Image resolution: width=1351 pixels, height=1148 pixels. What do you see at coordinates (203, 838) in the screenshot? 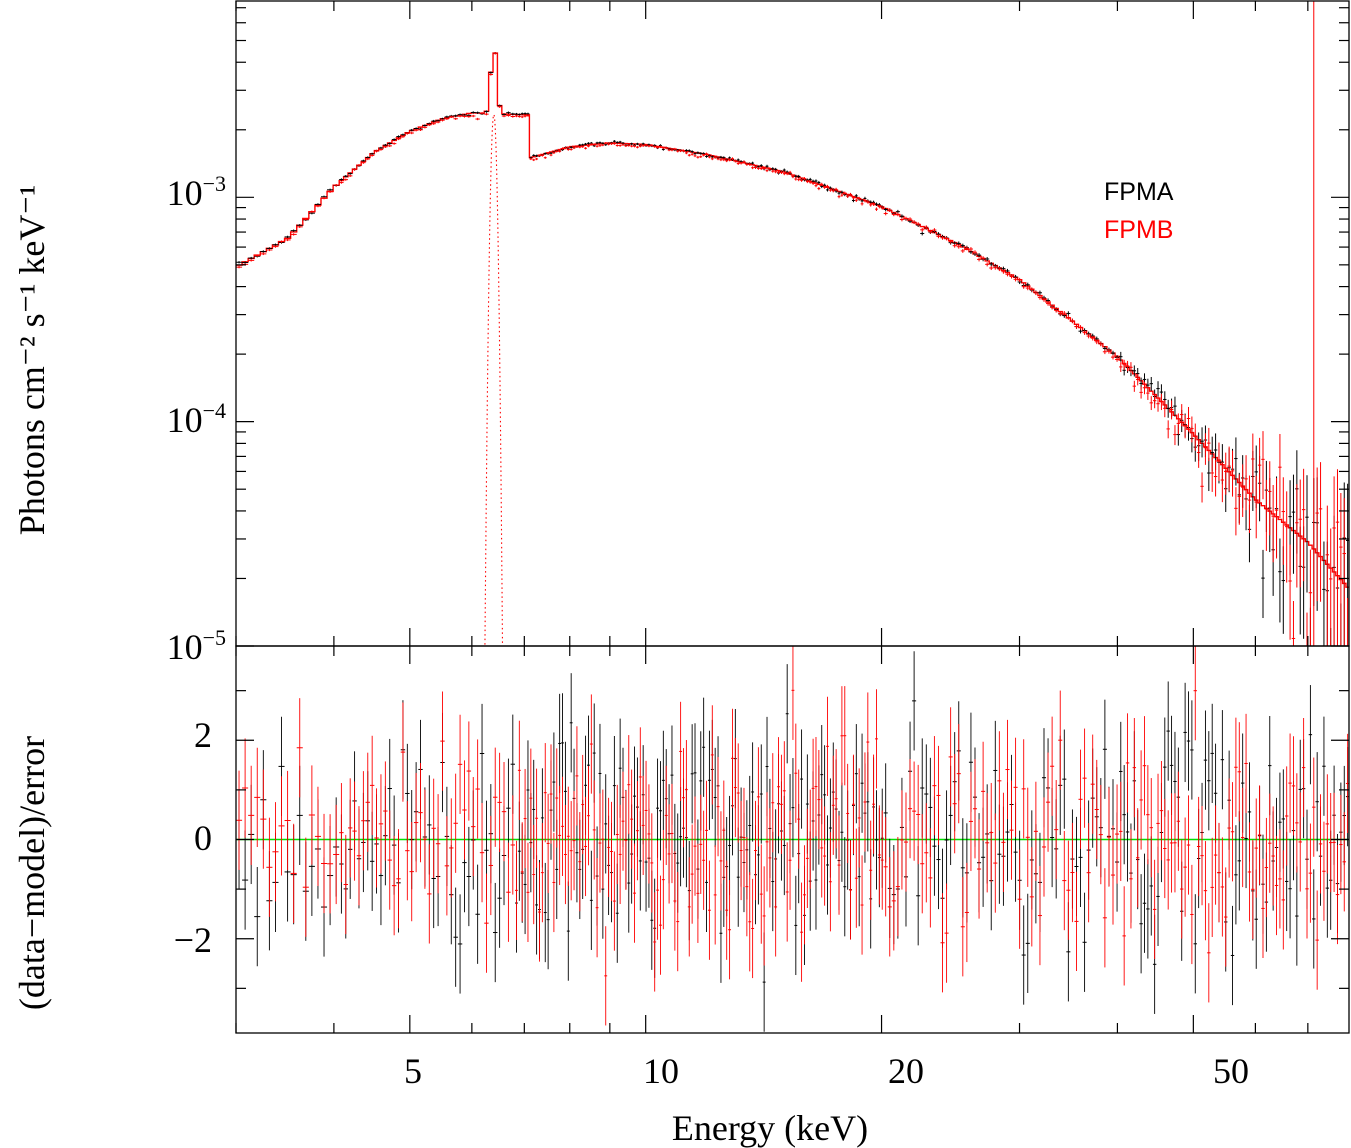
I see `resid-tick-label-0: 0` at bounding box center [203, 838].